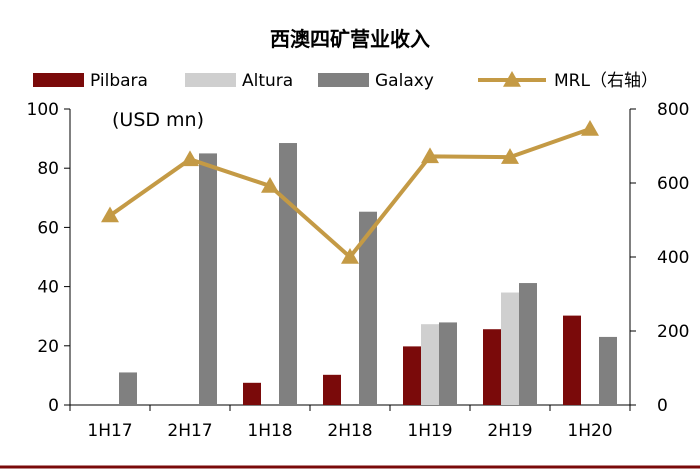  I want to click on legend-label: Galaxy, so click(404, 81).